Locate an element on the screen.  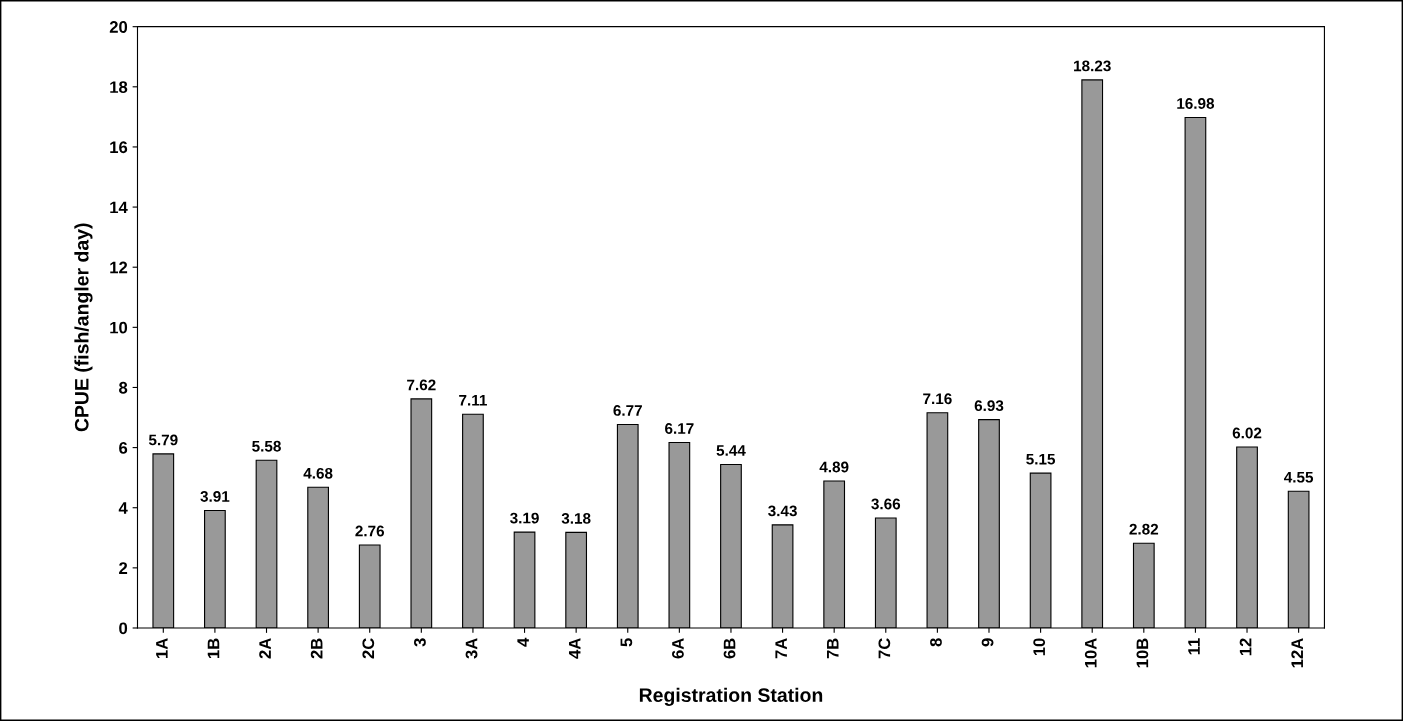
data-label: 2.76 is located at coordinates (370, 531).